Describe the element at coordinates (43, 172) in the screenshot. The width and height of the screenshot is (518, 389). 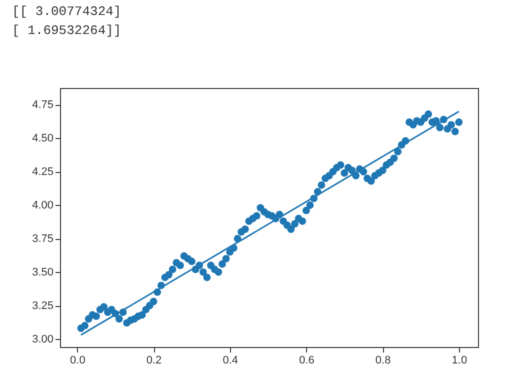
I see `y-tick-label: 4.25` at that location.